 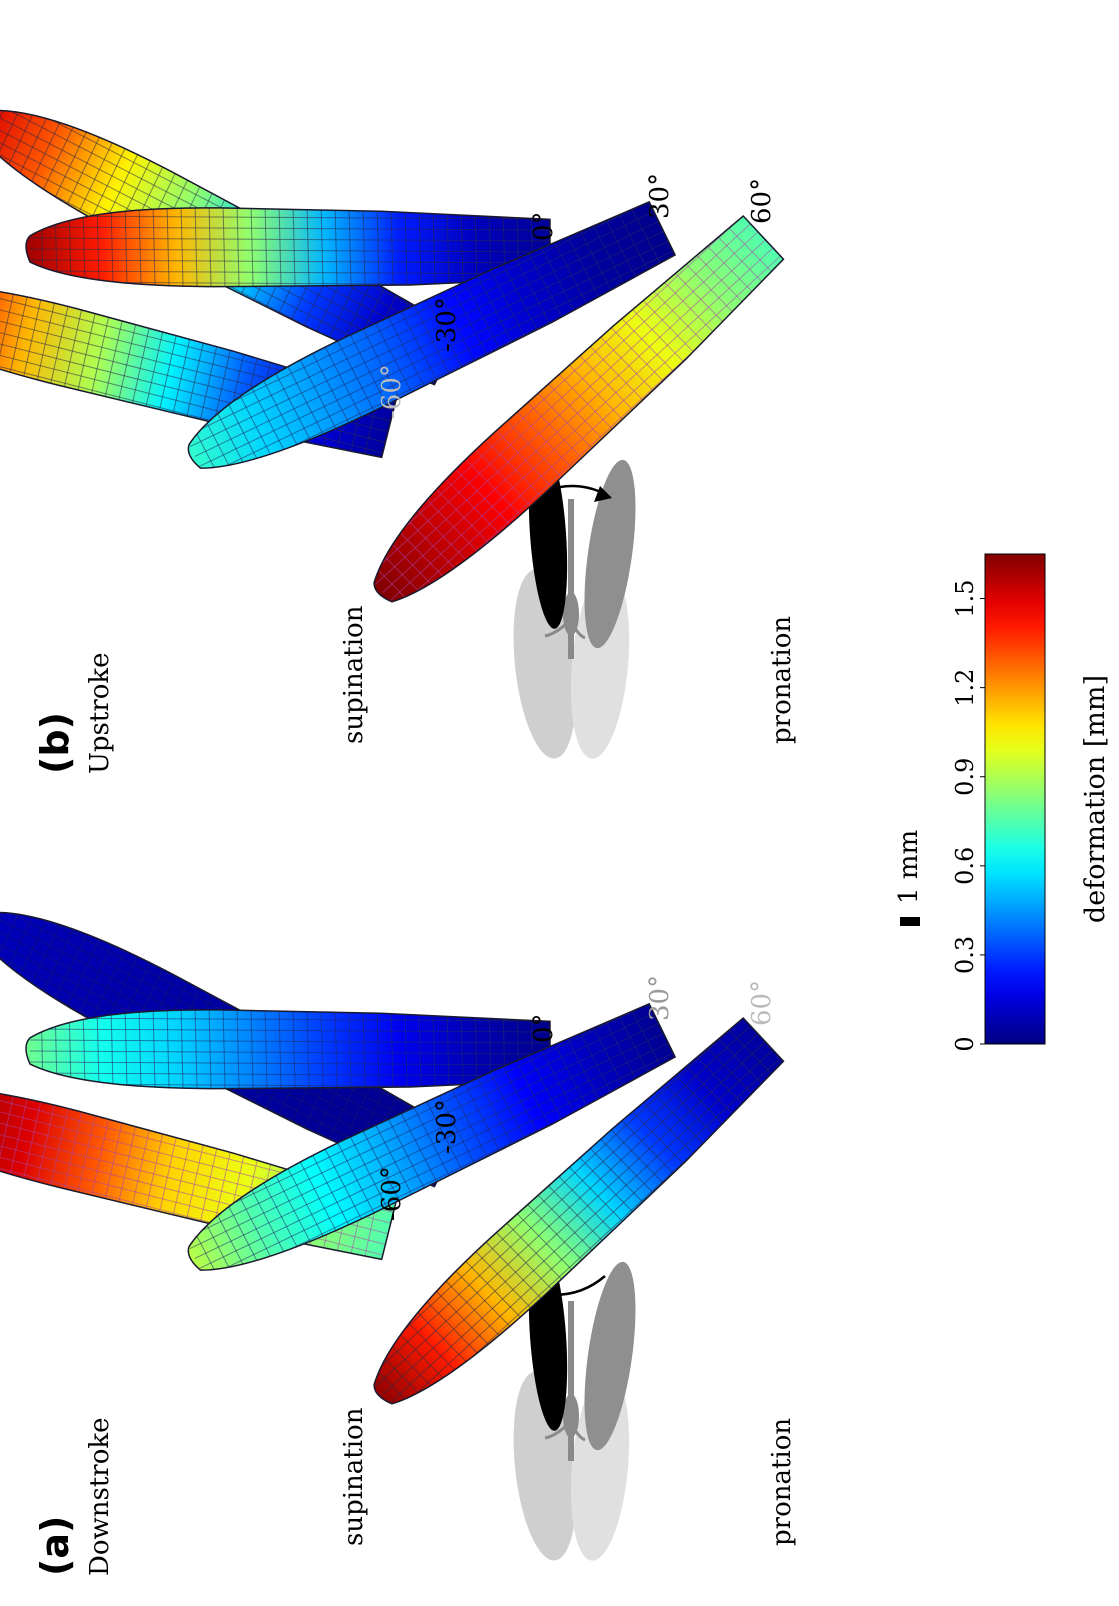 What do you see at coordinates (1015, 799) in the screenshot?
I see `colorbar-gradient` at bounding box center [1015, 799].